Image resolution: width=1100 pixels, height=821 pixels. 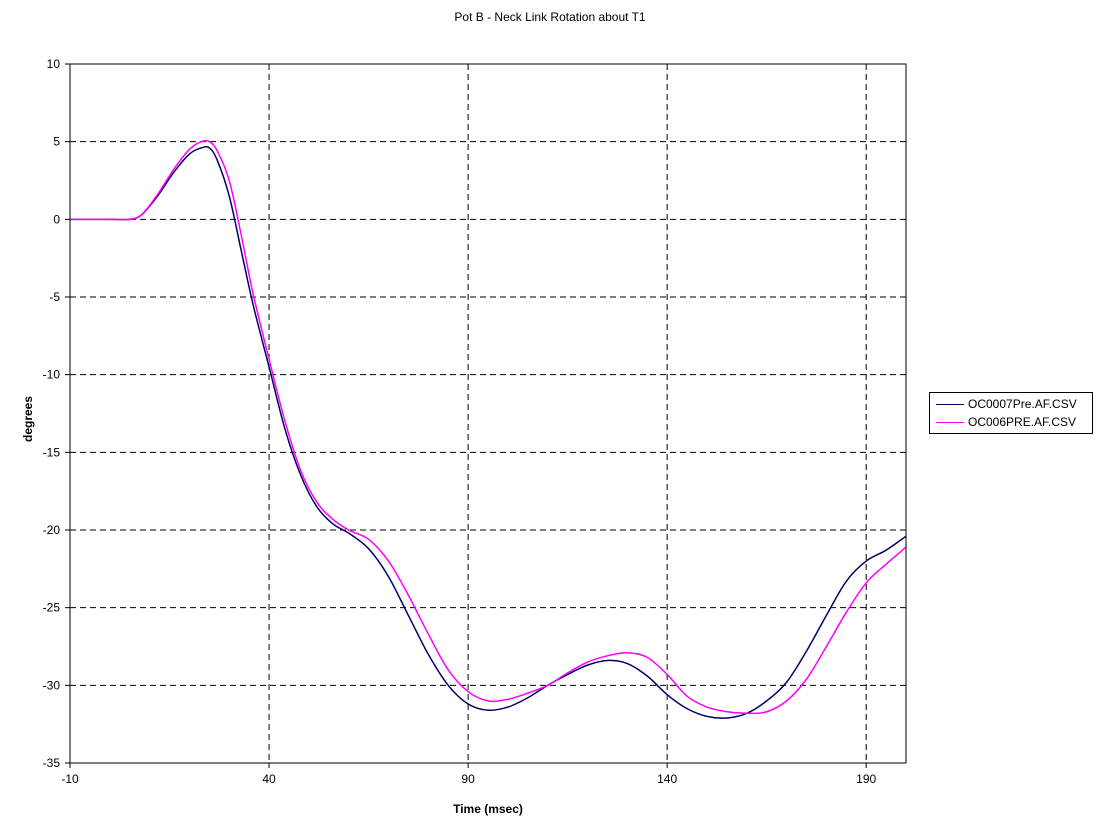 What do you see at coordinates (52, 452) in the screenshot?
I see `y-tick-label: -15` at bounding box center [52, 452].